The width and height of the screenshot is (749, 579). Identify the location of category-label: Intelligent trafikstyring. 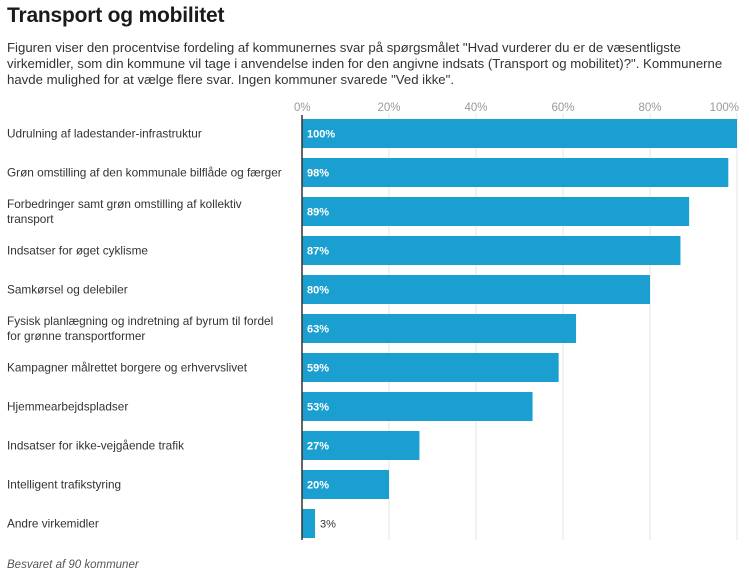
(64, 485).